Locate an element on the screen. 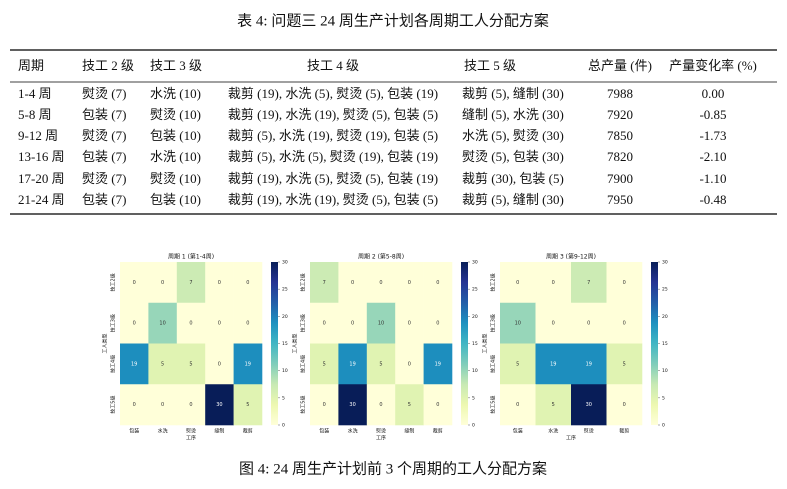 The image size is (787, 489). table-cell: 包装 (10) is located at coordinates (175, 199).